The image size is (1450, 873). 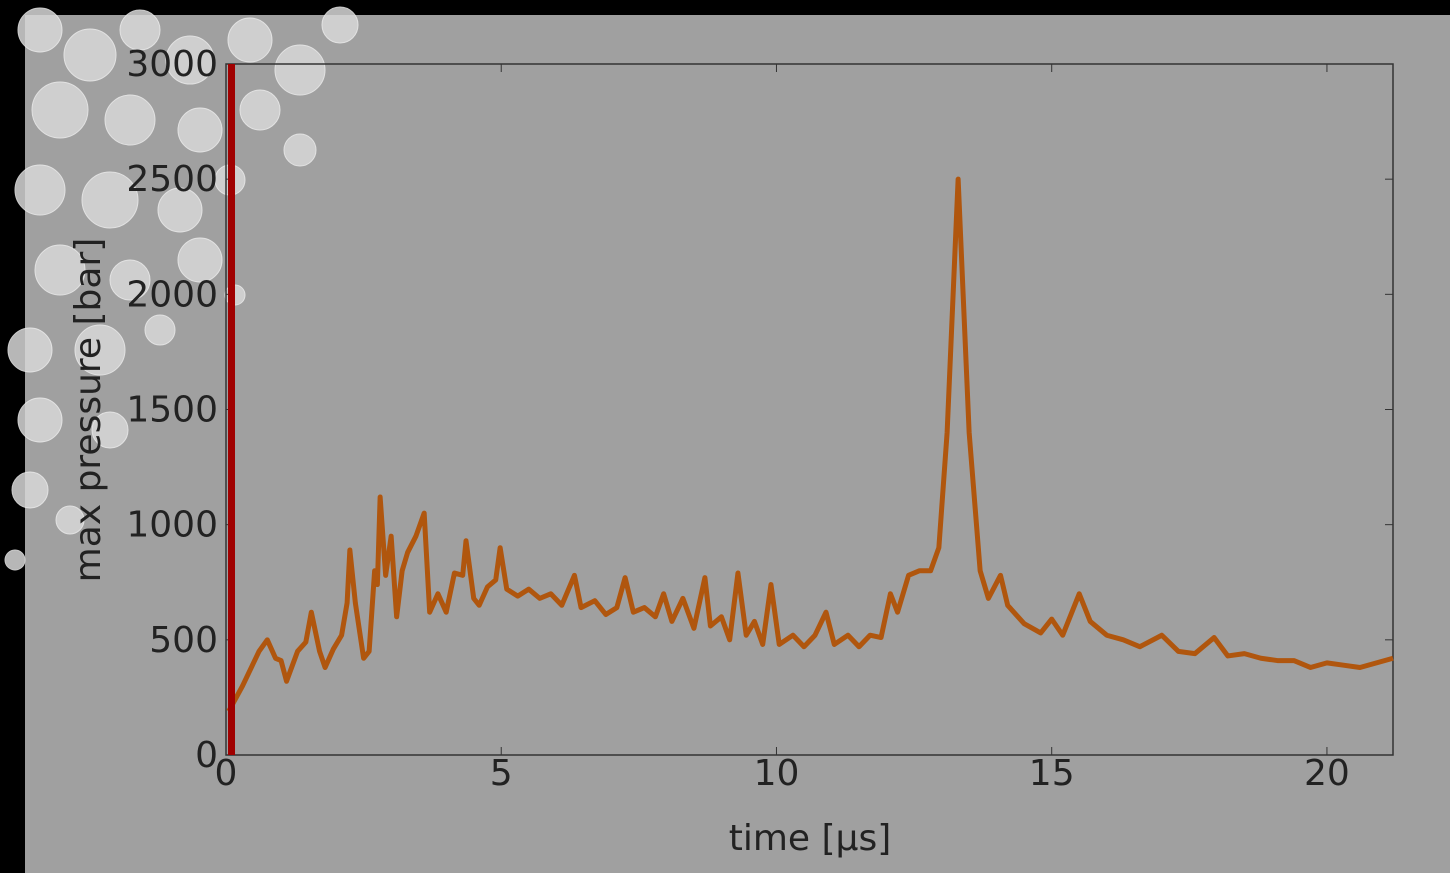 What do you see at coordinates (501, 773) in the screenshot?
I see `x-tick-label: 5` at bounding box center [501, 773].